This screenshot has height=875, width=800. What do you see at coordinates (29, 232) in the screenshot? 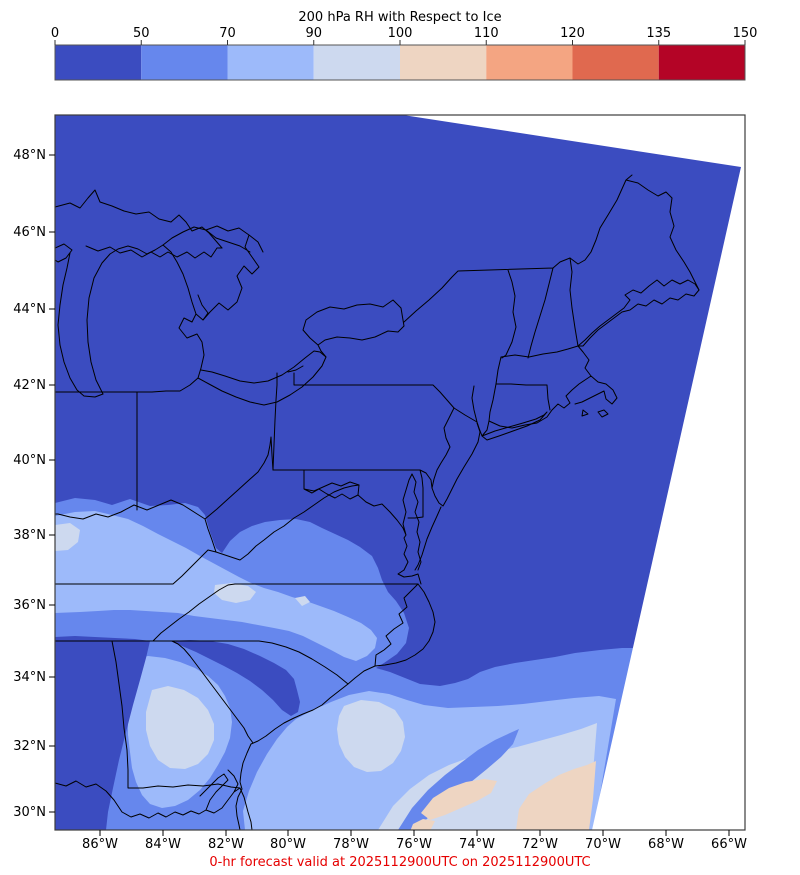
I see `y-tick-label: 46°N` at bounding box center [29, 232].